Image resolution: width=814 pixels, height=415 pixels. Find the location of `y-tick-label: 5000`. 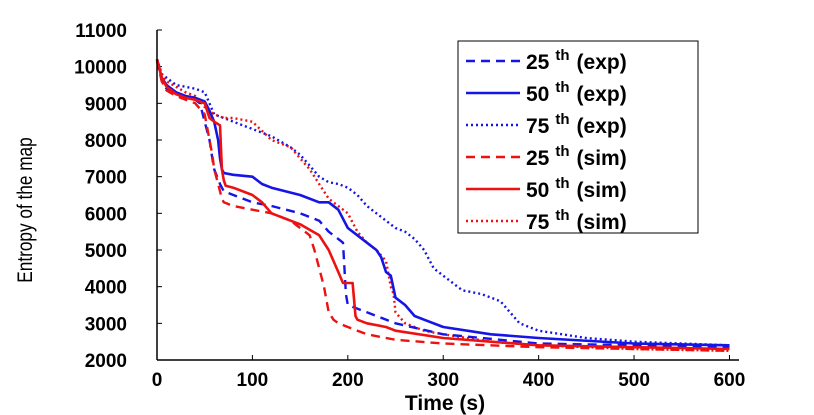

y-tick-label: 5000 is located at coordinates (106, 251).